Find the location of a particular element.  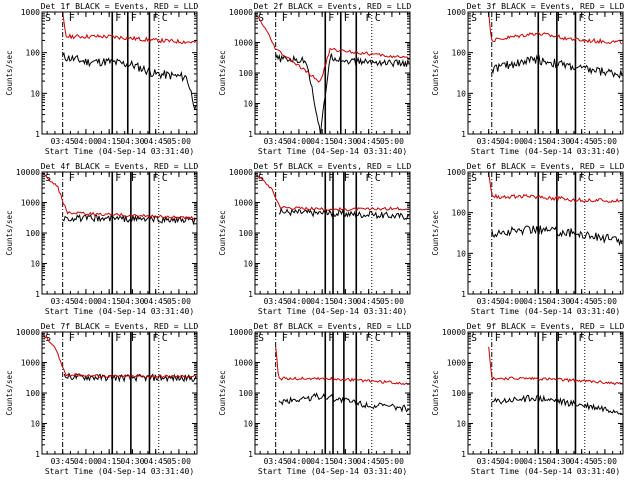

panel-title: Det 9f BLACK = Events, RED = LLD is located at coordinates (546, 326).